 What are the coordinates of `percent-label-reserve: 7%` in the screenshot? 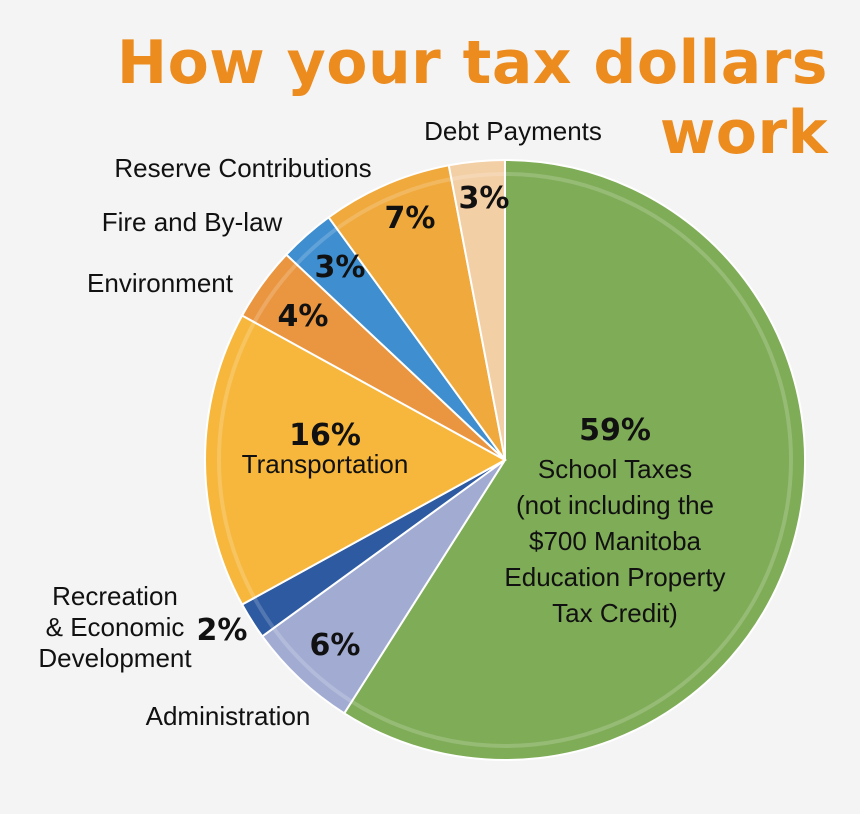 It's located at (410, 218).